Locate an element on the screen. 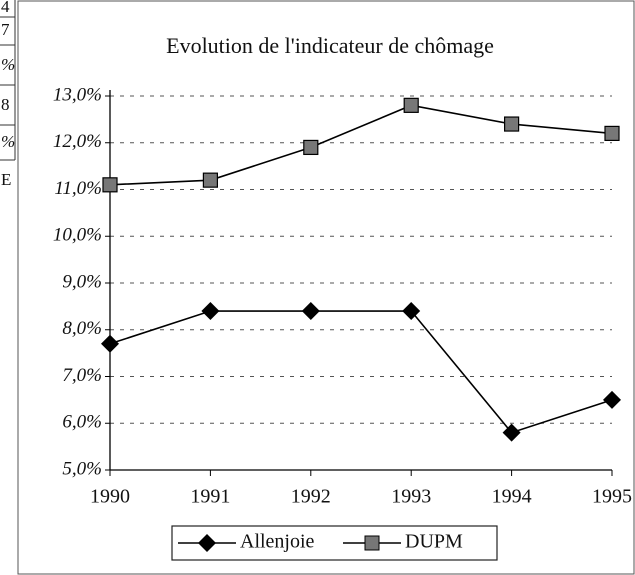 This screenshot has height=575, width=635. y-tick-label: 11,0% is located at coordinates (78, 188).